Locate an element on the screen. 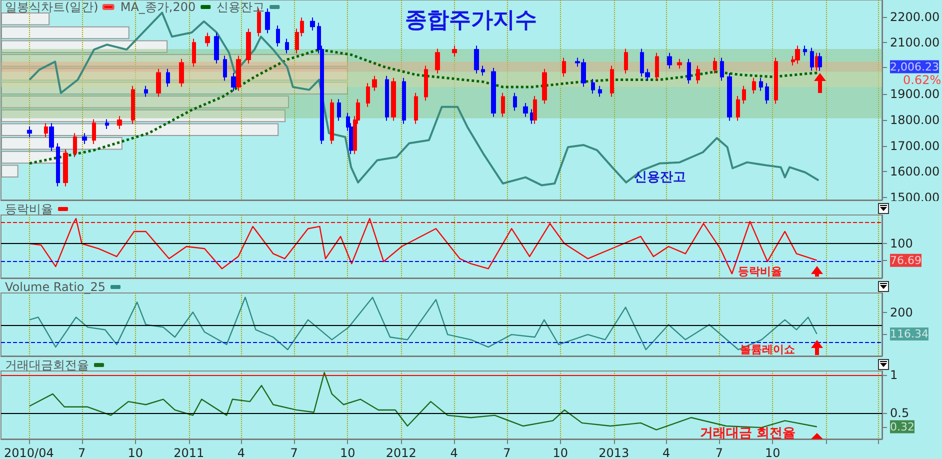 The image size is (942, 459). y-tick-label: 1800.00 is located at coordinates (915, 120).